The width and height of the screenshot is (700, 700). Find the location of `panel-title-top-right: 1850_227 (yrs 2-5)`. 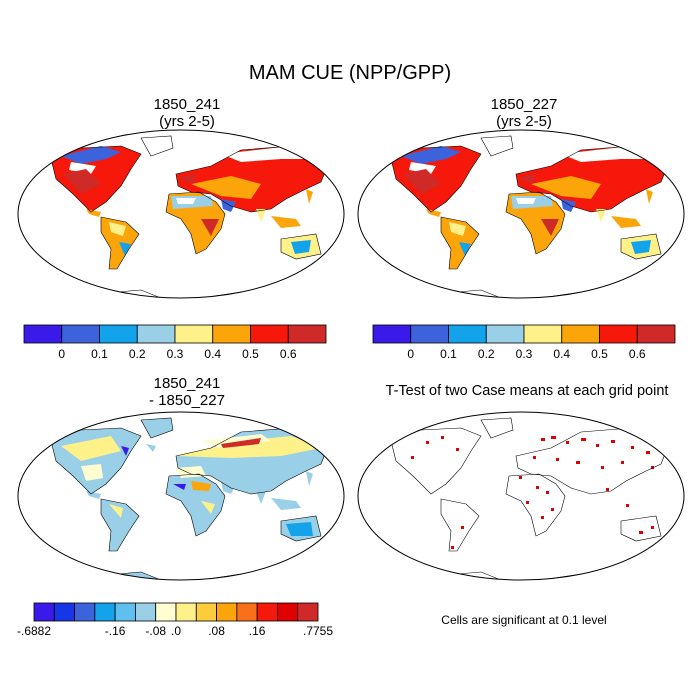

panel-title-top-right: 1850_227 (yrs 2-5) is located at coordinates (524, 113).